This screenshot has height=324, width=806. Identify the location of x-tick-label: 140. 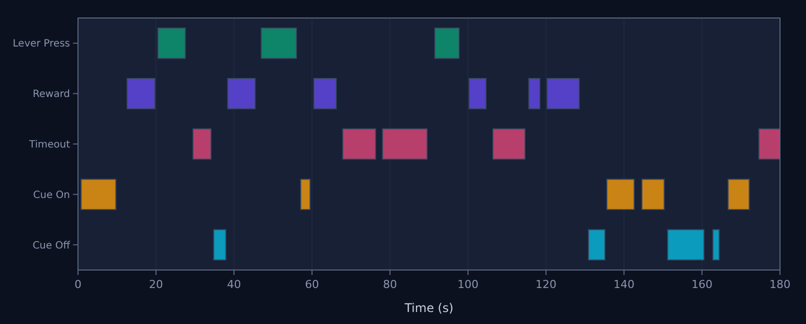
(624, 284).